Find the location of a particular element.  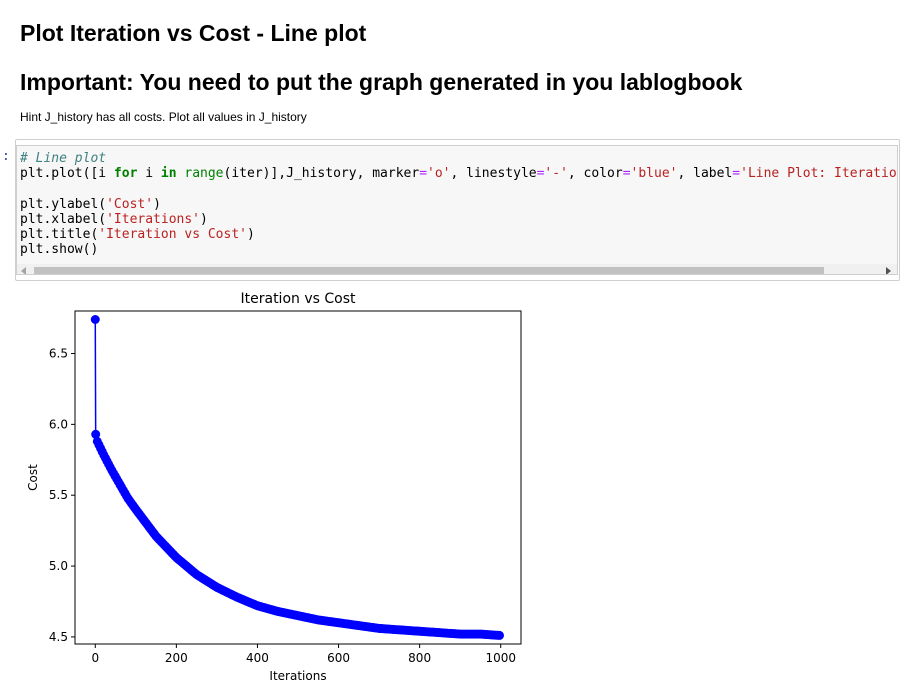

code-line-title: plt.title('Iteration vs Cost') is located at coordinates (137, 235).